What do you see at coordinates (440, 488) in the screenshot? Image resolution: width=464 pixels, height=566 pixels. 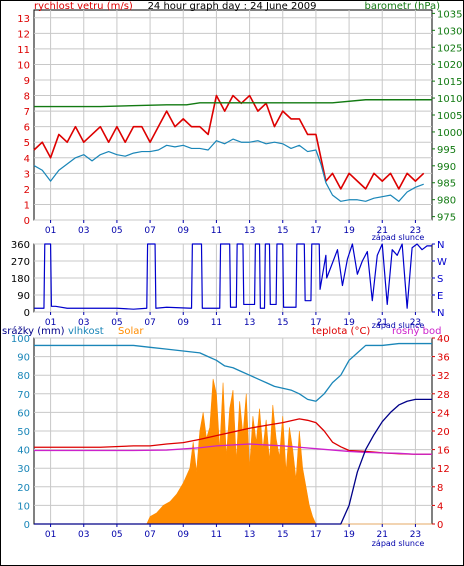 I see `right-tick-label: 8` at bounding box center [440, 488].